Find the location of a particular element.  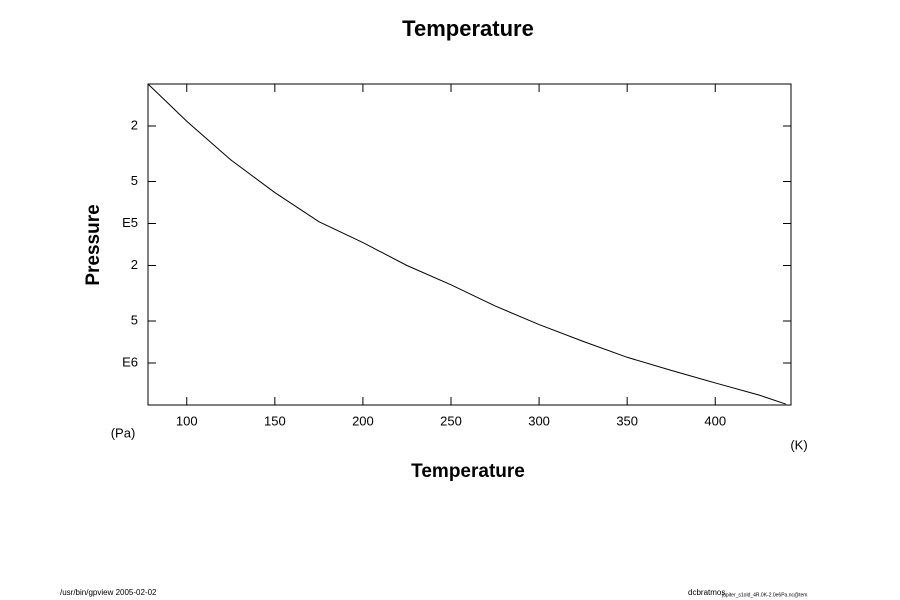

x-tick-label: 200 is located at coordinates (363, 420).